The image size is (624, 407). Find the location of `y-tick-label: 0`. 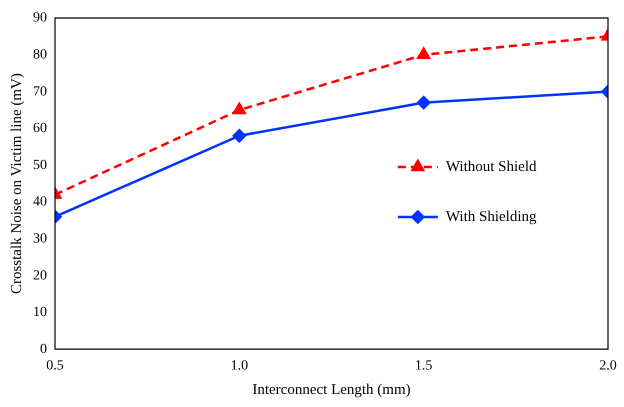

y-tick-label: 0 is located at coordinates (43, 349).